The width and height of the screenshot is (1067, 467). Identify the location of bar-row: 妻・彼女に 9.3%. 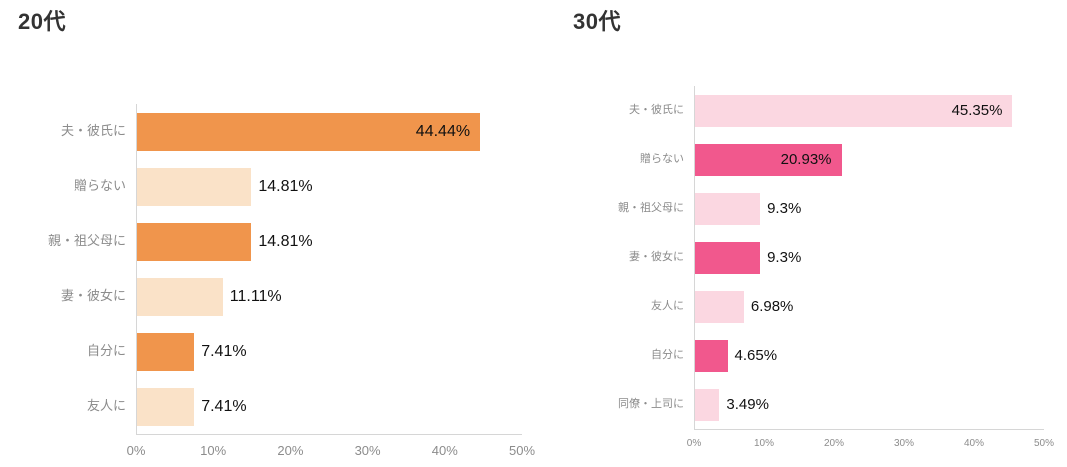
(809, 257).